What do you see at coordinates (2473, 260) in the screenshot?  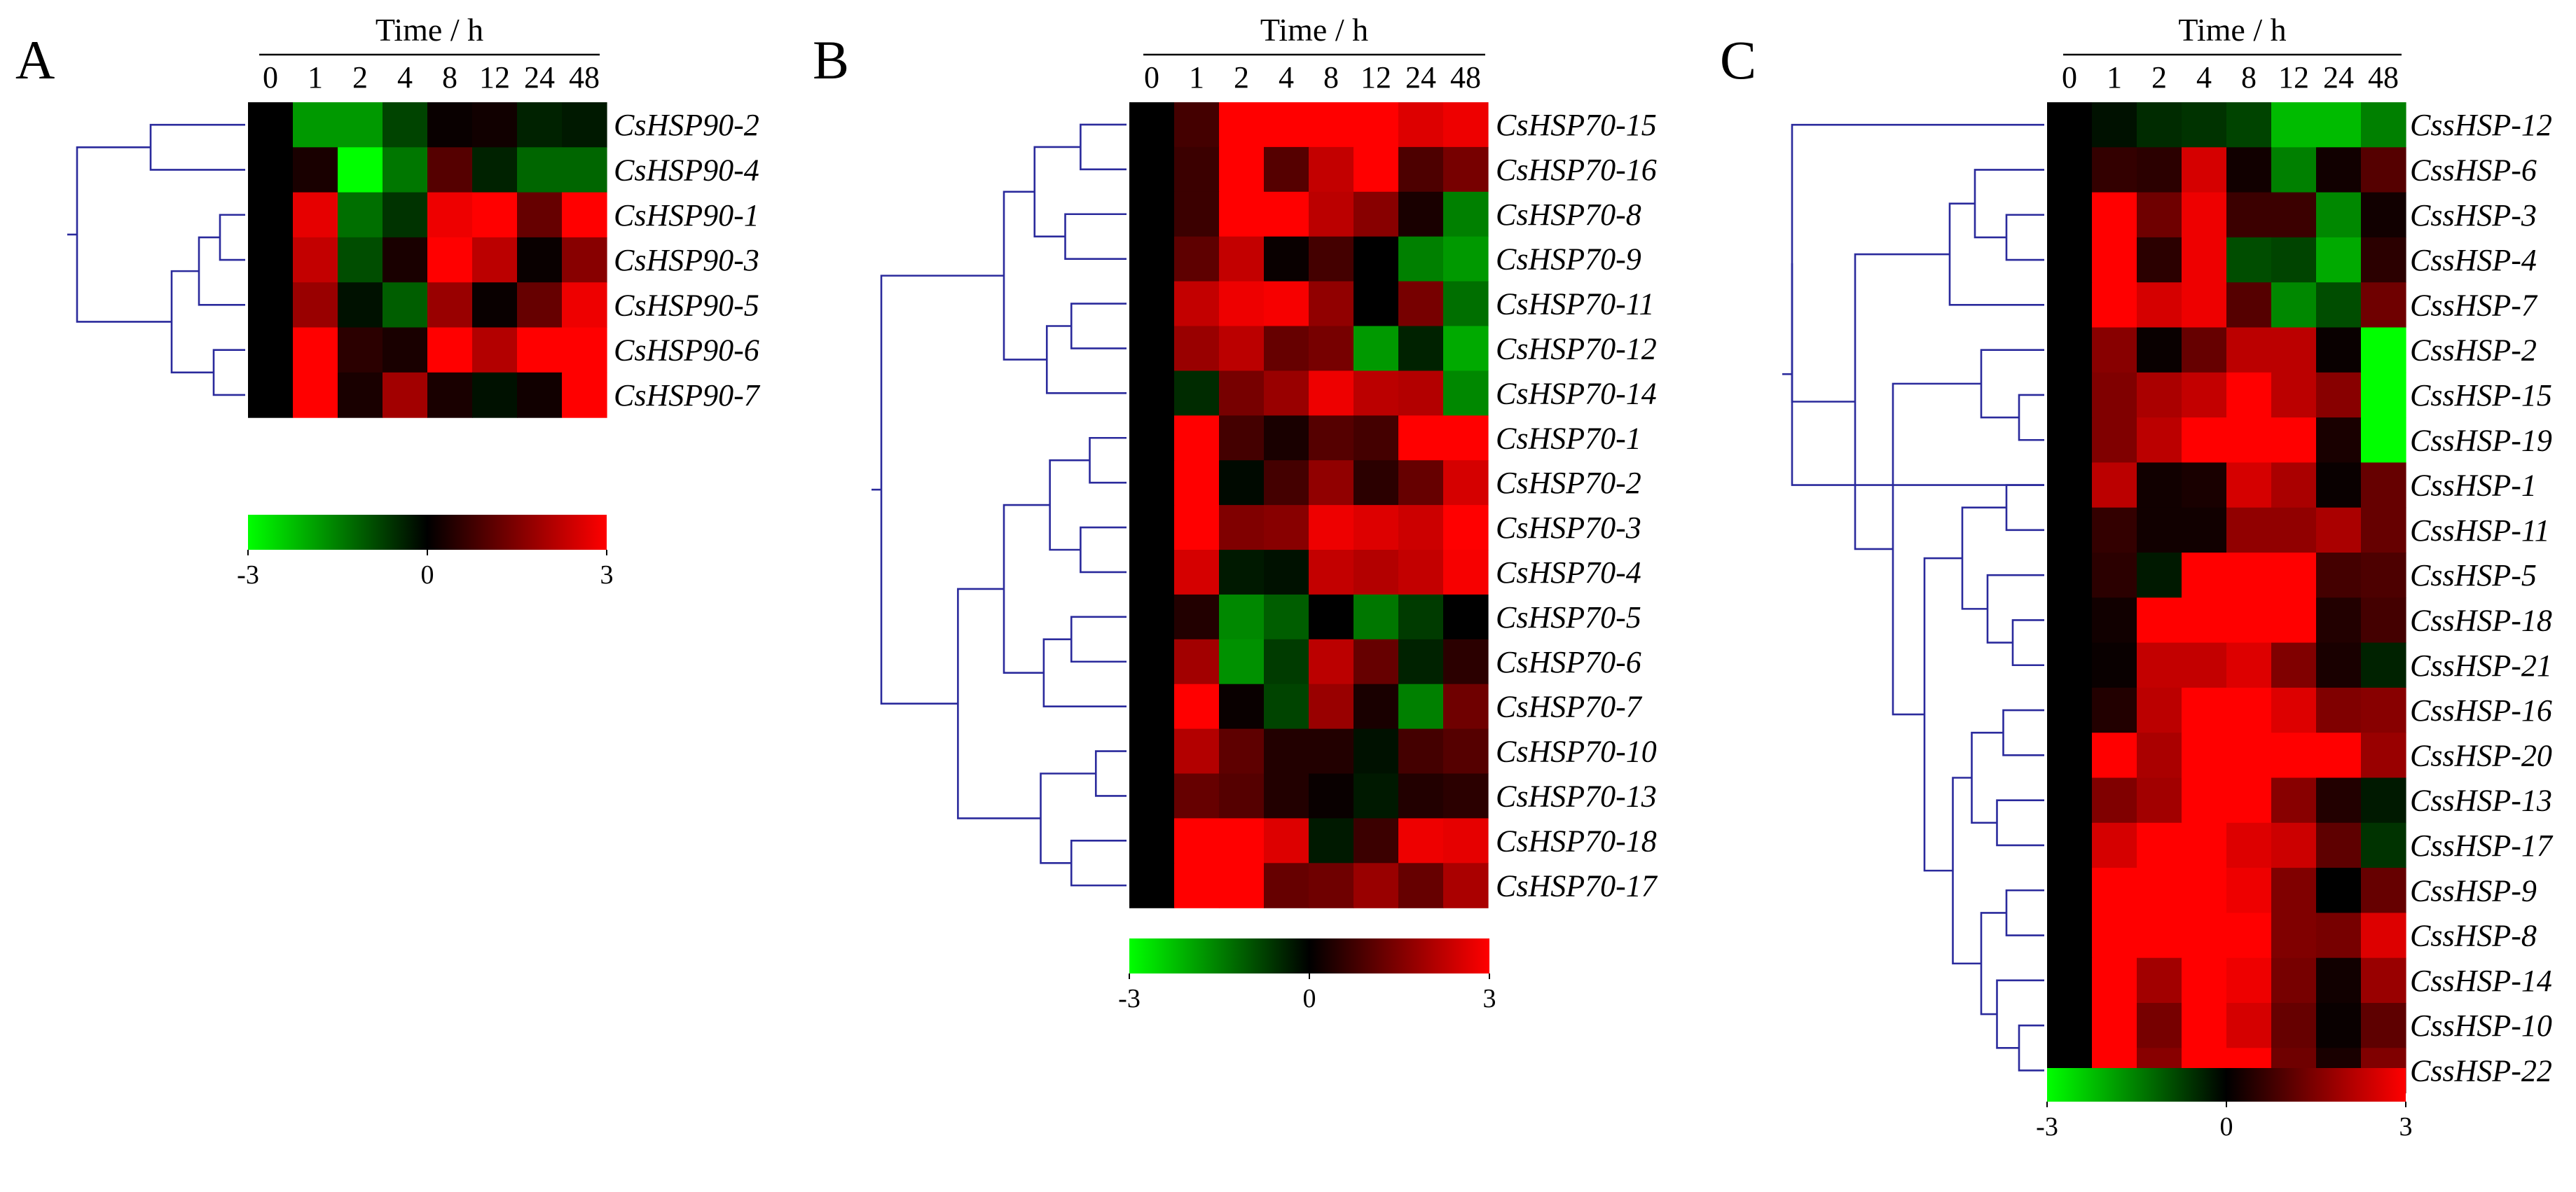 I see `row-label: CssHSP-4` at bounding box center [2473, 260].